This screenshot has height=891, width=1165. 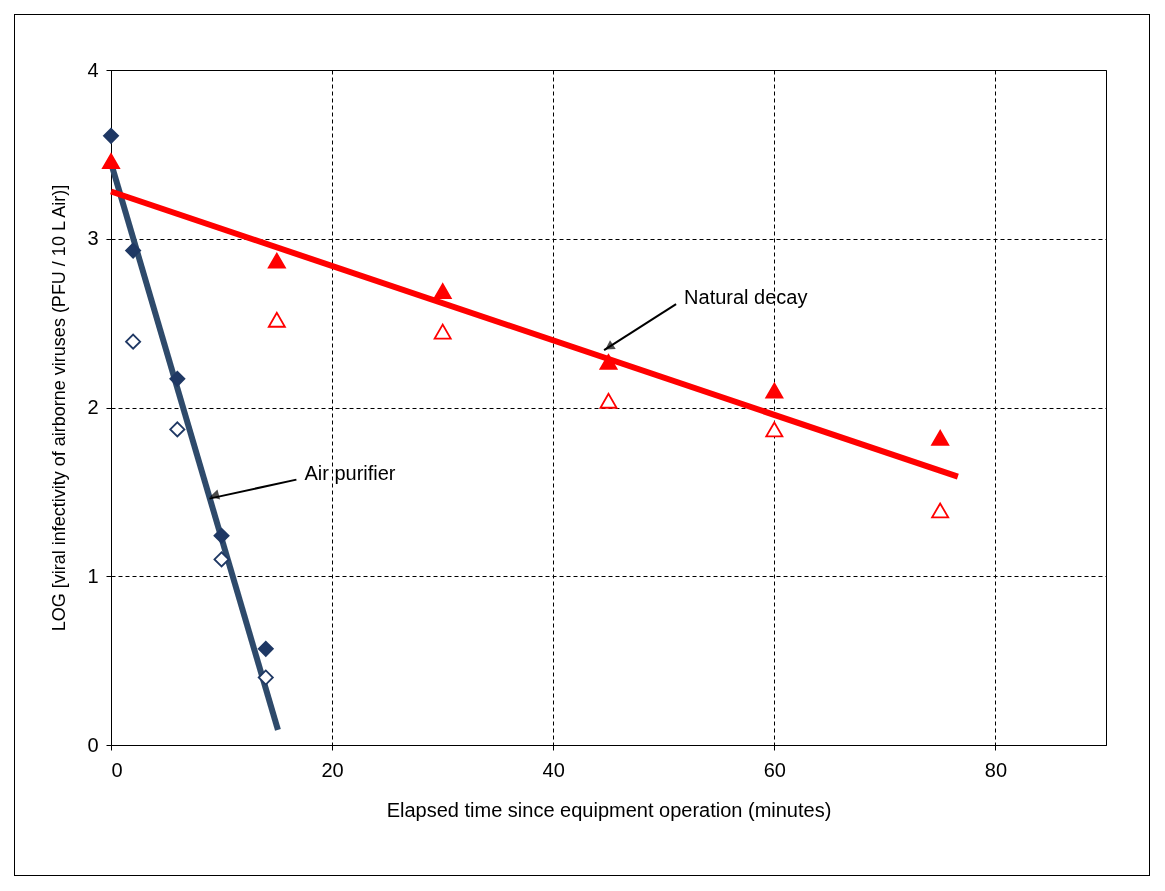 I want to click on x-tick-label: 20, so click(x=332, y=769).